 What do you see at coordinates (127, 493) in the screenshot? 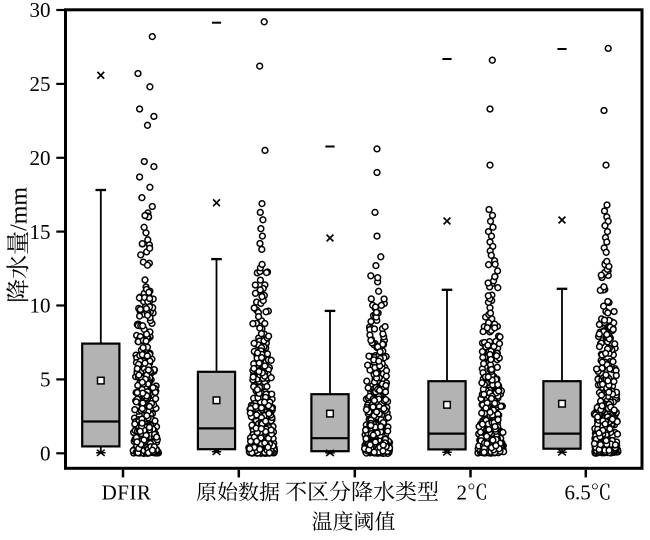
I see `svg-text: DFIR` at bounding box center [127, 493].